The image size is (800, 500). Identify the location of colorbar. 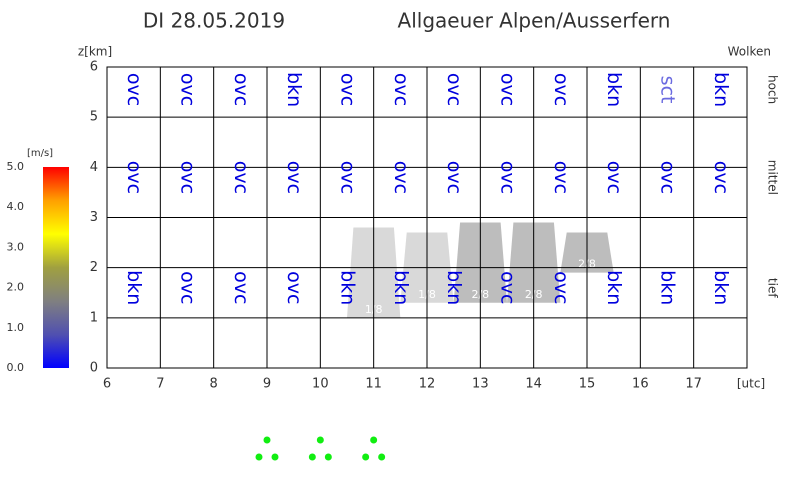
(56, 267).